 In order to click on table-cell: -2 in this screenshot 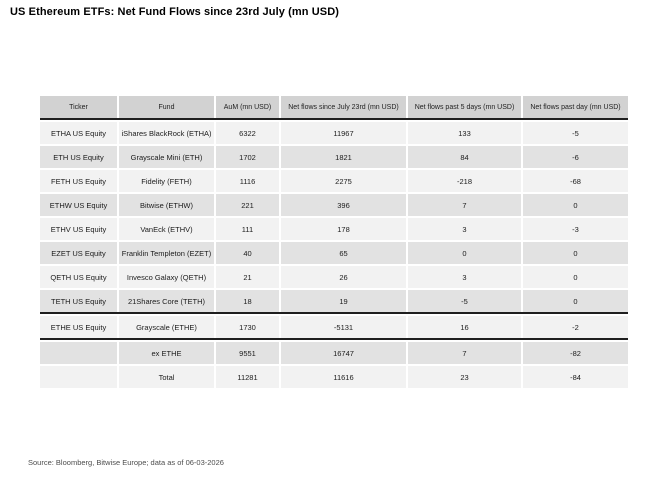, I will do `click(575, 327)`.